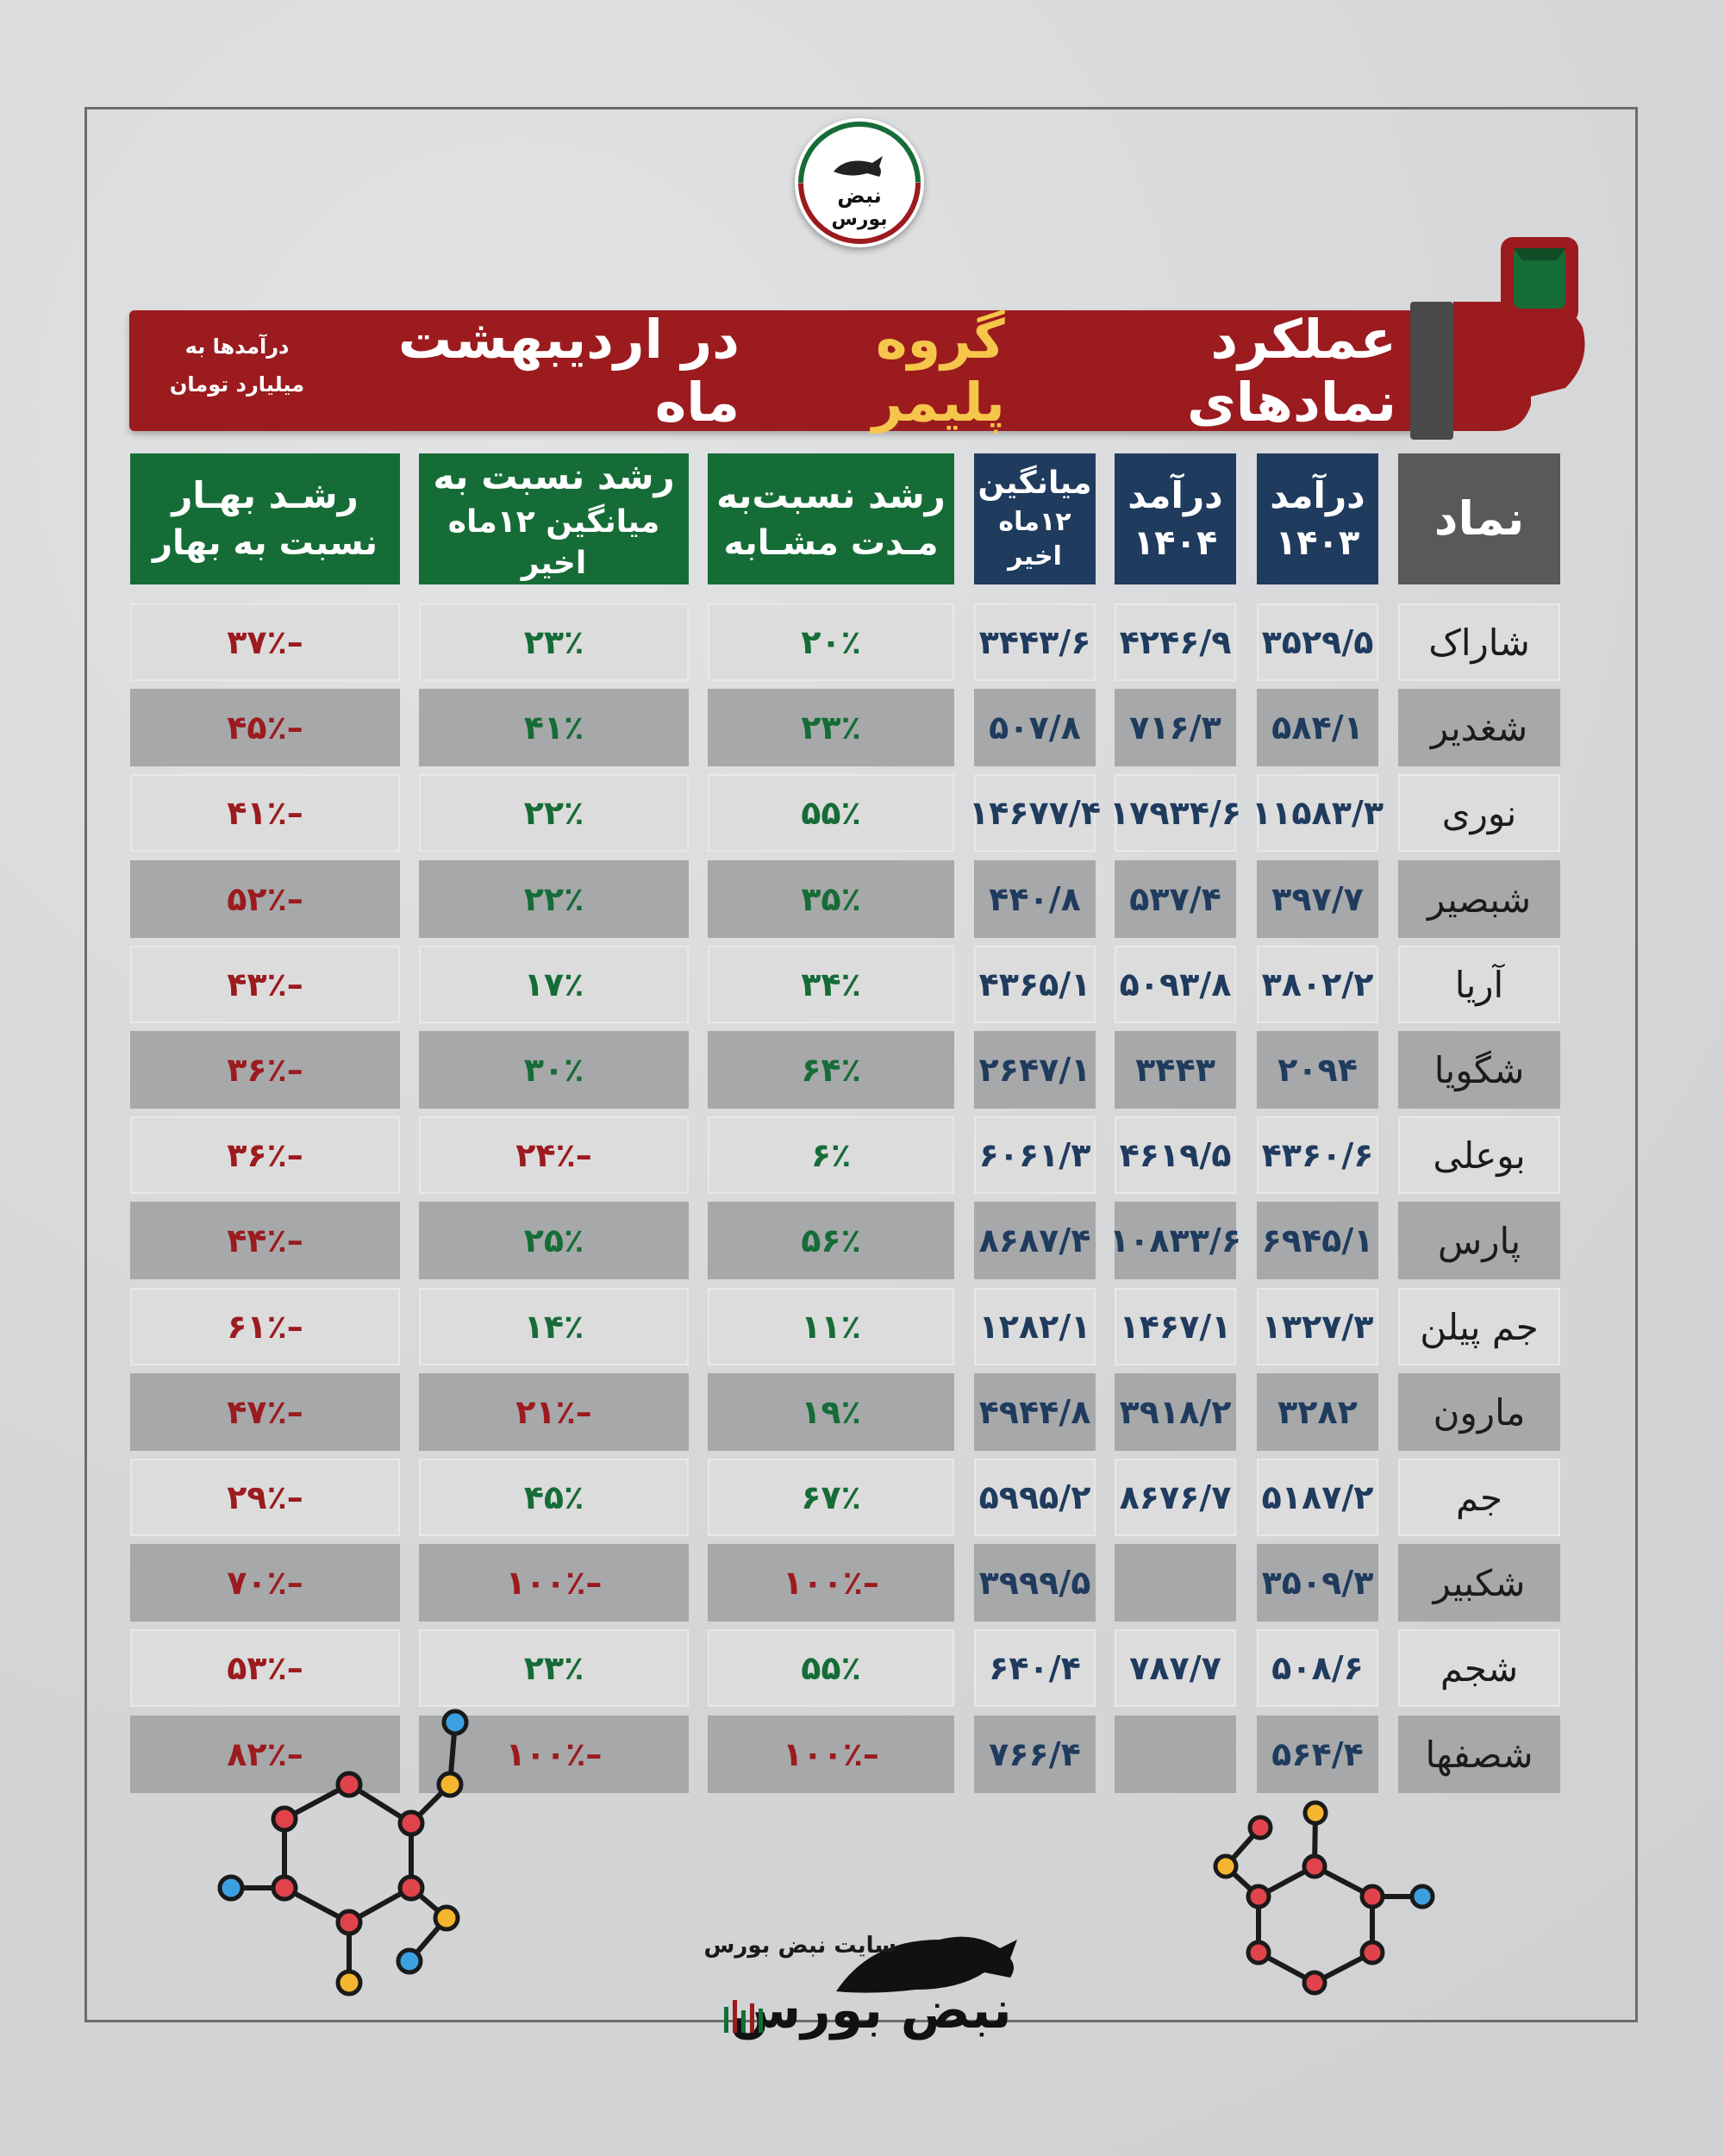  What do you see at coordinates (1317, 1240) in the screenshot?
I see `cell-revenue-1403: ۶۹۴۵/۱` at bounding box center [1317, 1240].